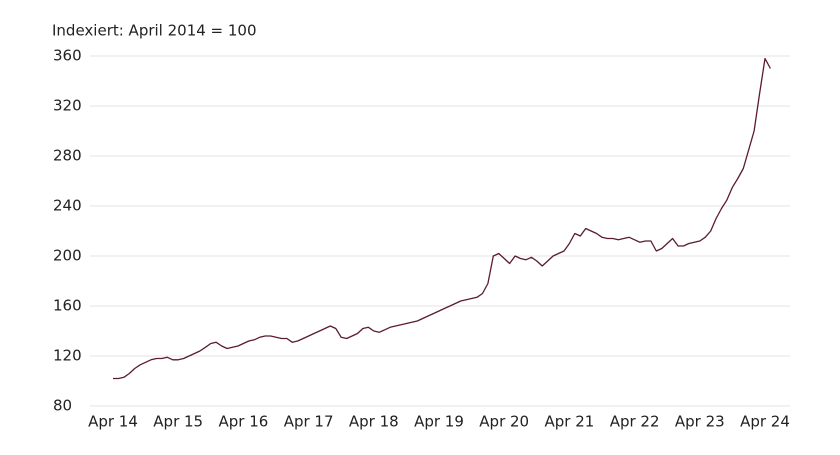  I want to click on x-tick-label: Apr 14, so click(113, 422).